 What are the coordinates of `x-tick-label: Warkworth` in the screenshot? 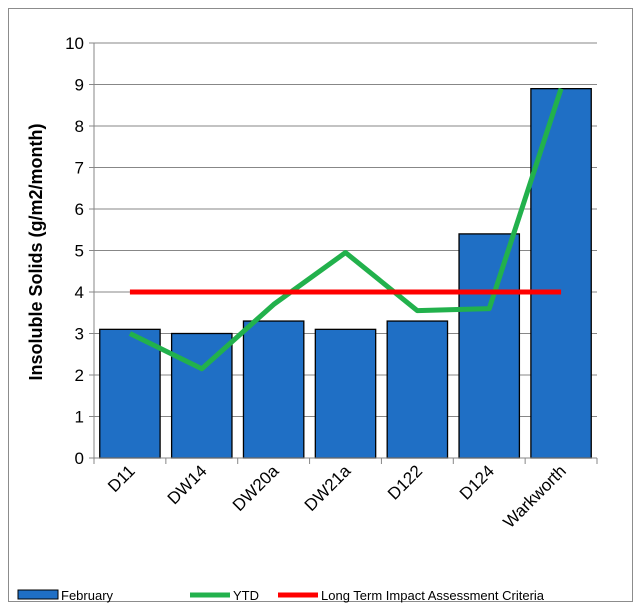 It's located at (534, 496).